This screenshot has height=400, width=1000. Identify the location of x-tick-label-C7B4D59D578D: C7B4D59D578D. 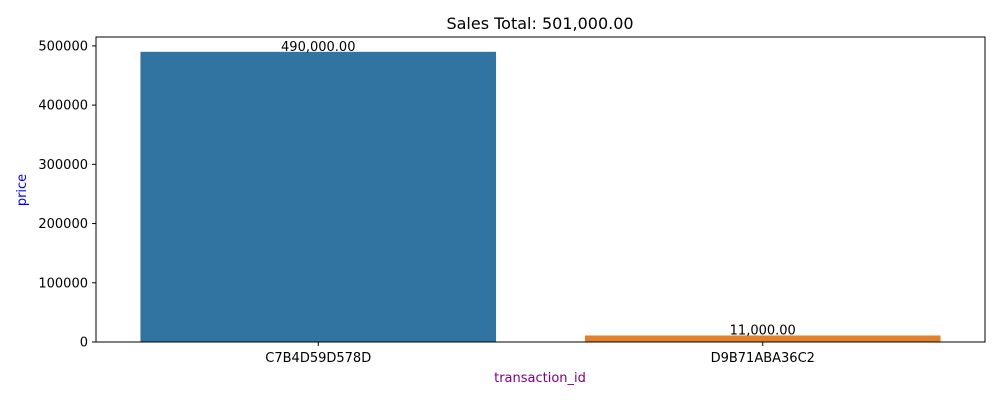
(318, 358).